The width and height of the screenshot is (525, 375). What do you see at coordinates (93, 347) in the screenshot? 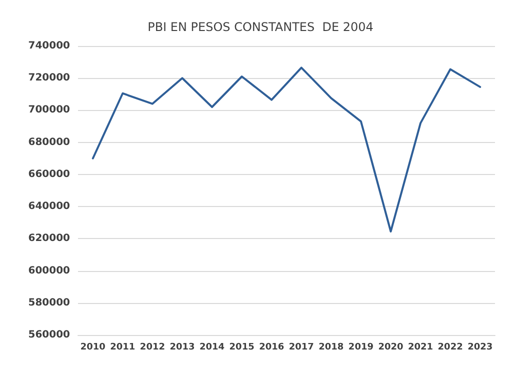
I see `x-tick-label: 2010` at bounding box center [93, 347].